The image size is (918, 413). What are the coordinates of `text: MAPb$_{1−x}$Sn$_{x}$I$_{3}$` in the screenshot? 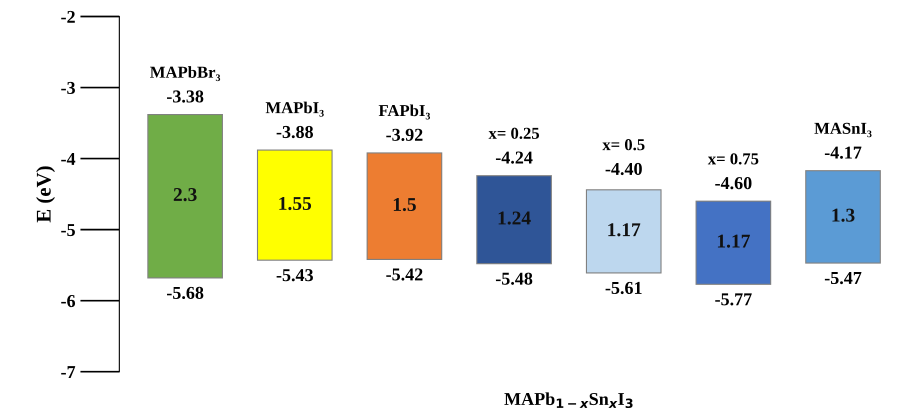 It's located at (568, 400).